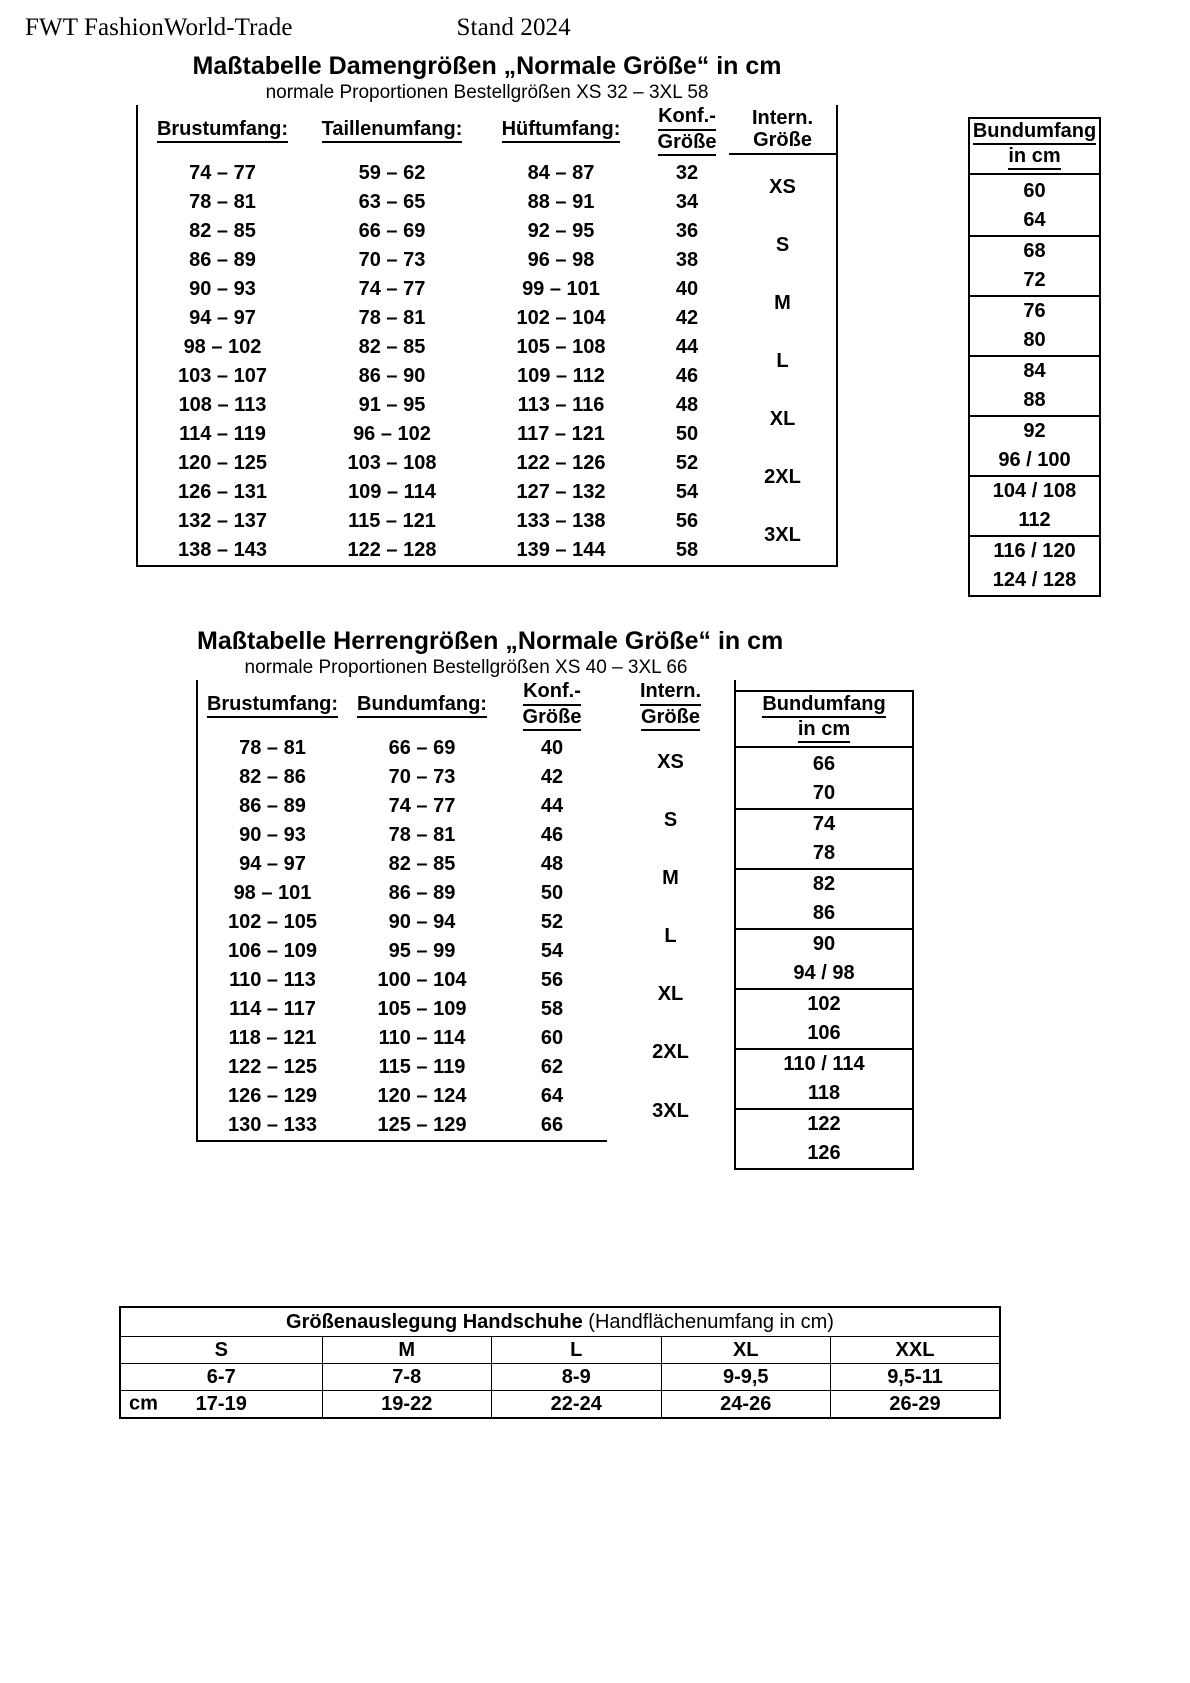 This screenshot has height=1683, width=1190. I want to click on women-col-huefte: Hüftumfang:, so click(561, 131).